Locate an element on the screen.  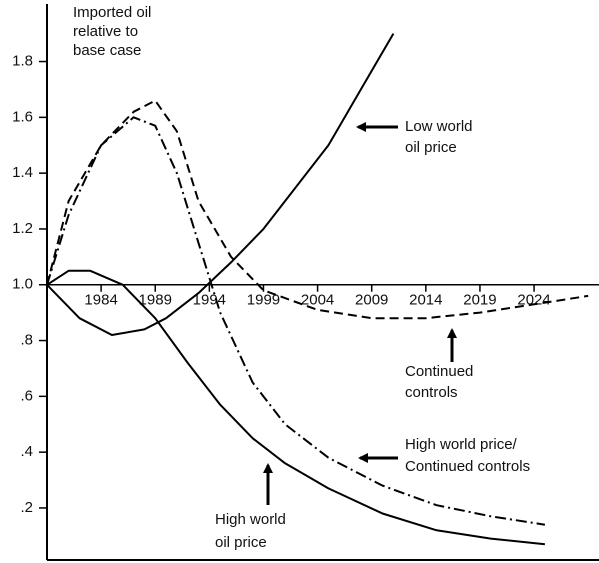
annotation: Continued controls is located at coordinates (467, 466).